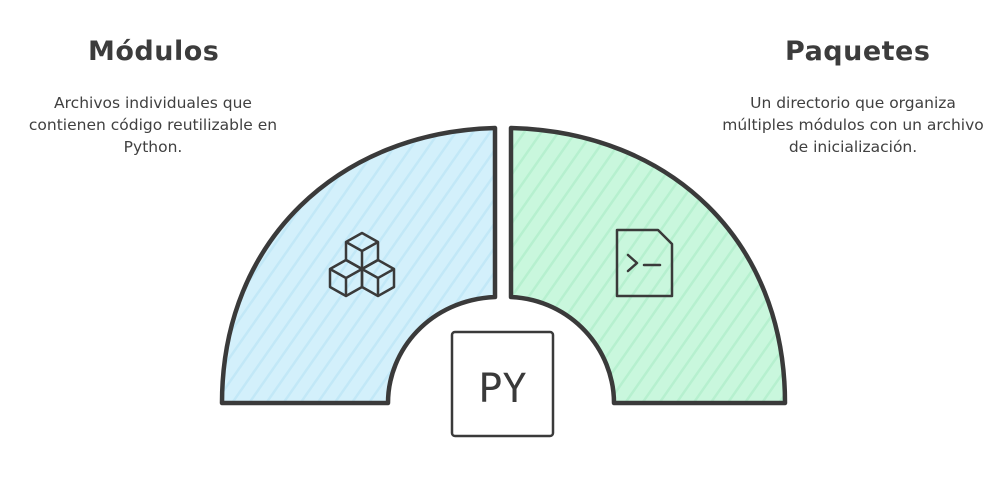 This screenshot has height=481, width=999. I want to click on paquetes-title: Paquetes, so click(858, 51).